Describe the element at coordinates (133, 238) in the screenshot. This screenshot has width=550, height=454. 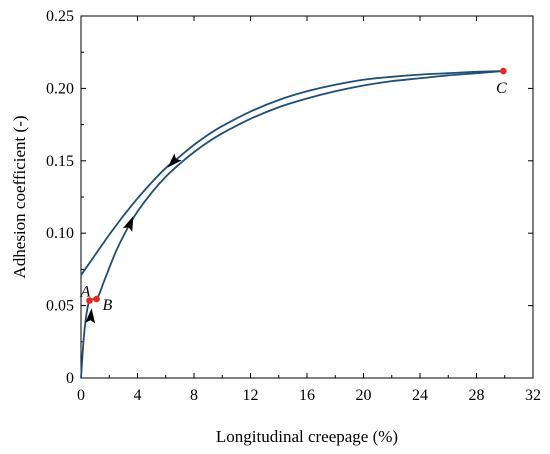
I see `arrow-layer` at that location.